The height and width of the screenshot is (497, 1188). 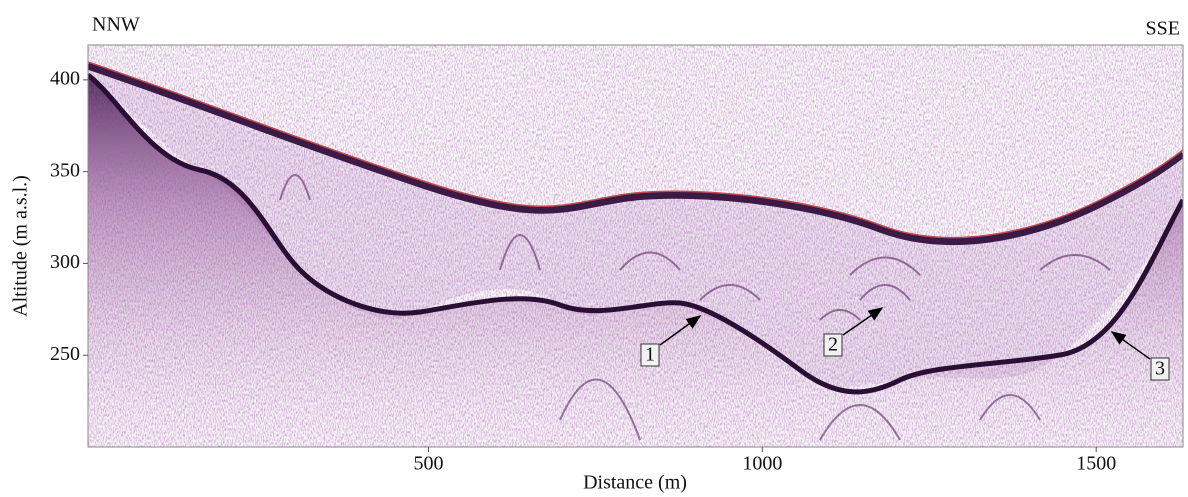 I want to click on annotation-label: 2, so click(x=833, y=345).